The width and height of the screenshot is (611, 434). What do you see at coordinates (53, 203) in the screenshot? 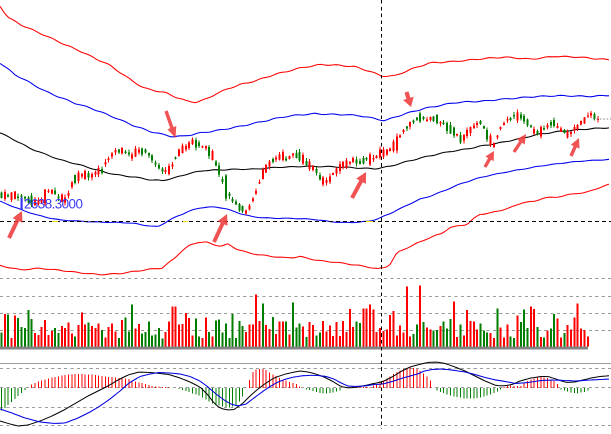
I see `svg-text: 2638.3000` at bounding box center [53, 203].